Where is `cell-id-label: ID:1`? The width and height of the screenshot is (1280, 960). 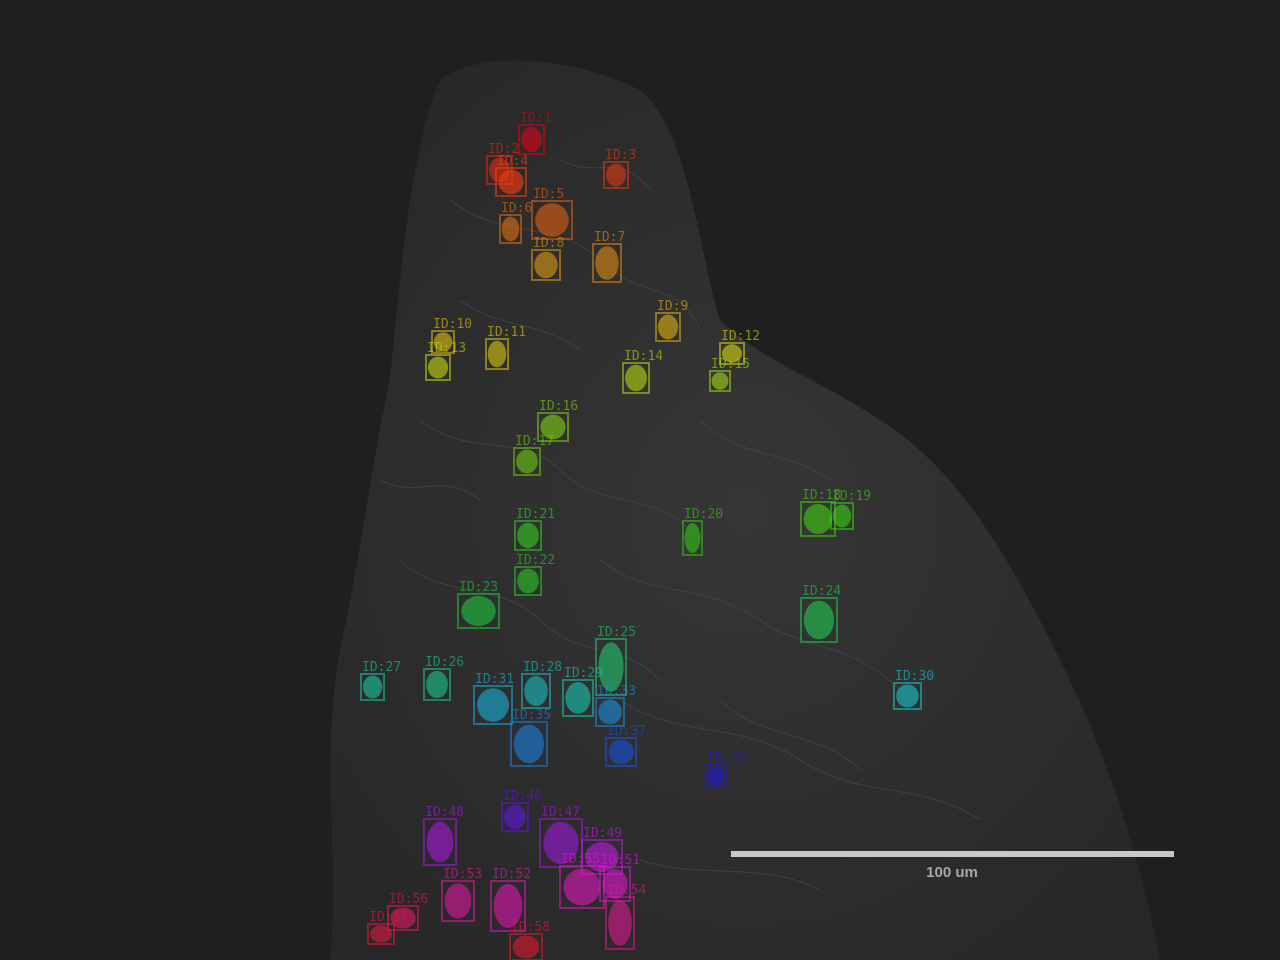 cell-id-label: ID:1 is located at coordinates (535, 118).